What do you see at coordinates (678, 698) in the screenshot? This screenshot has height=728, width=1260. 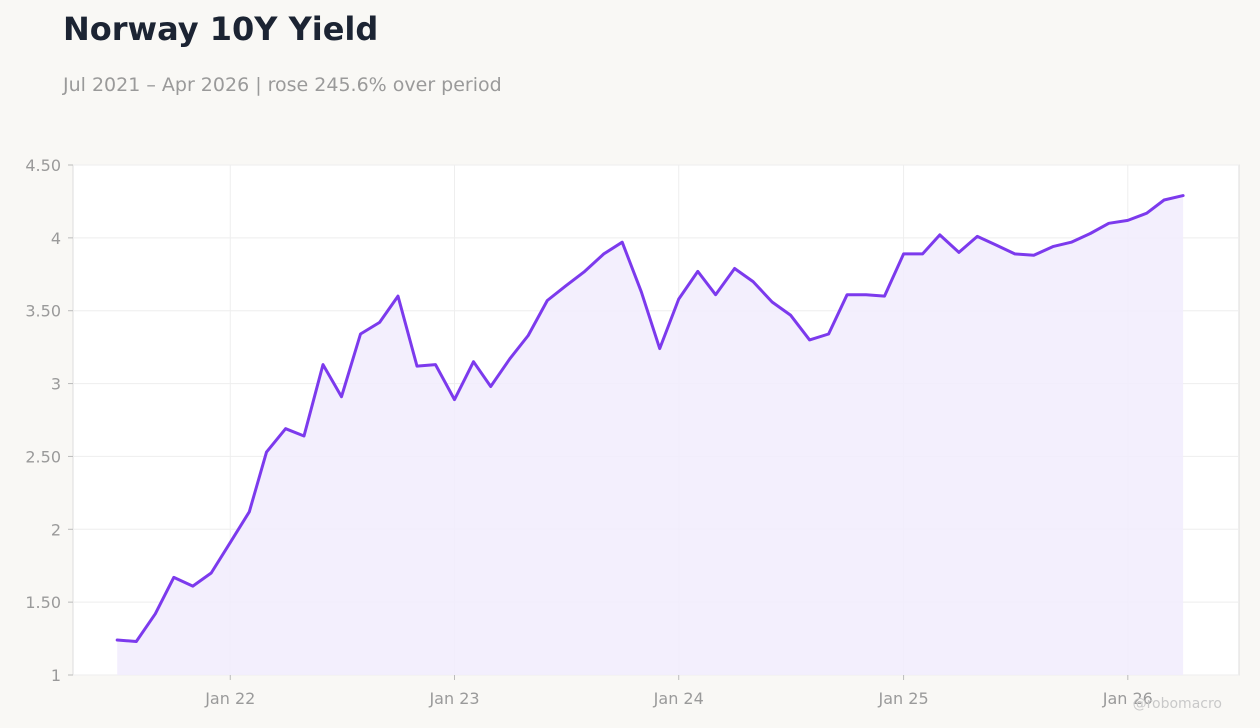 I see `x-tick-label: Jan 24` at bounding box center [678, 698].